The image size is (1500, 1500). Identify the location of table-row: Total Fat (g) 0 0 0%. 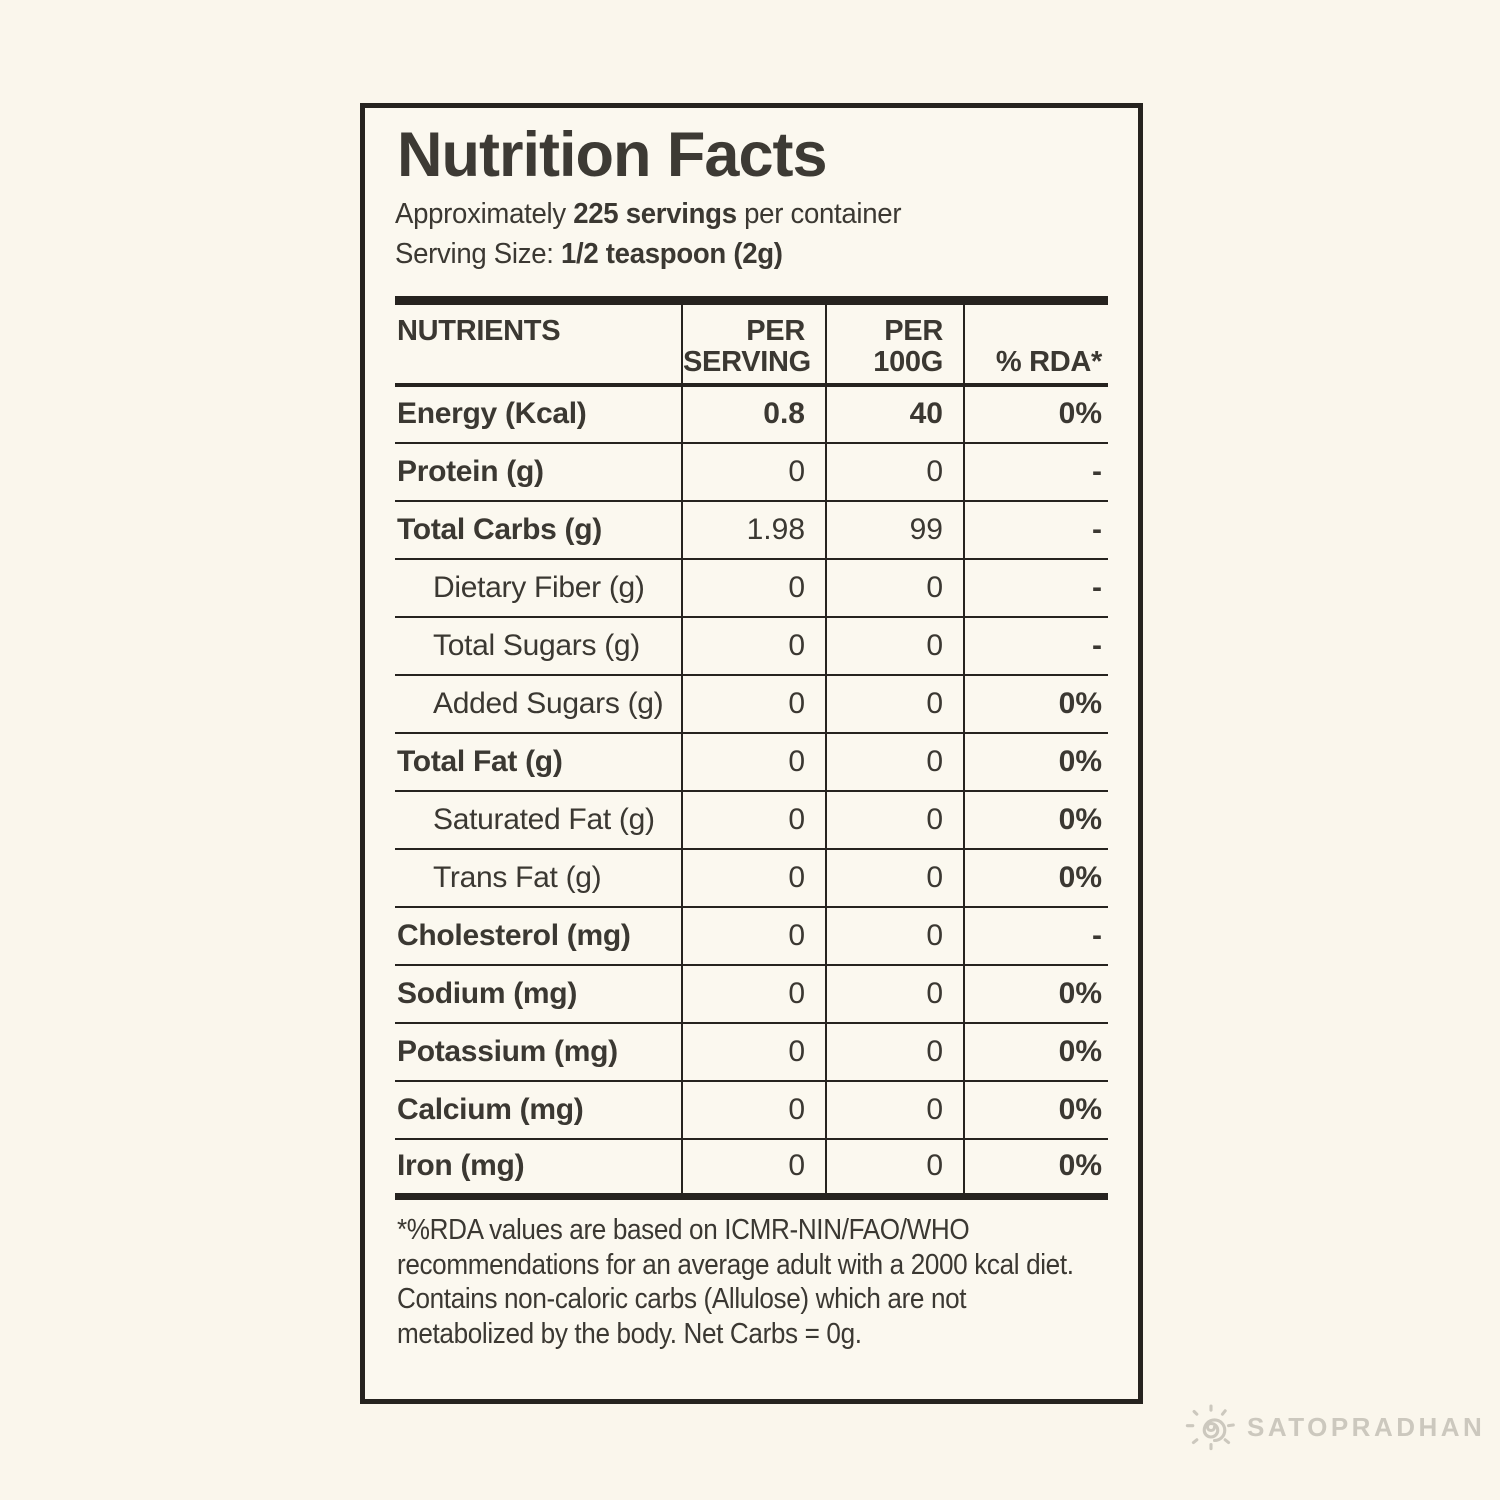
(751, 761).